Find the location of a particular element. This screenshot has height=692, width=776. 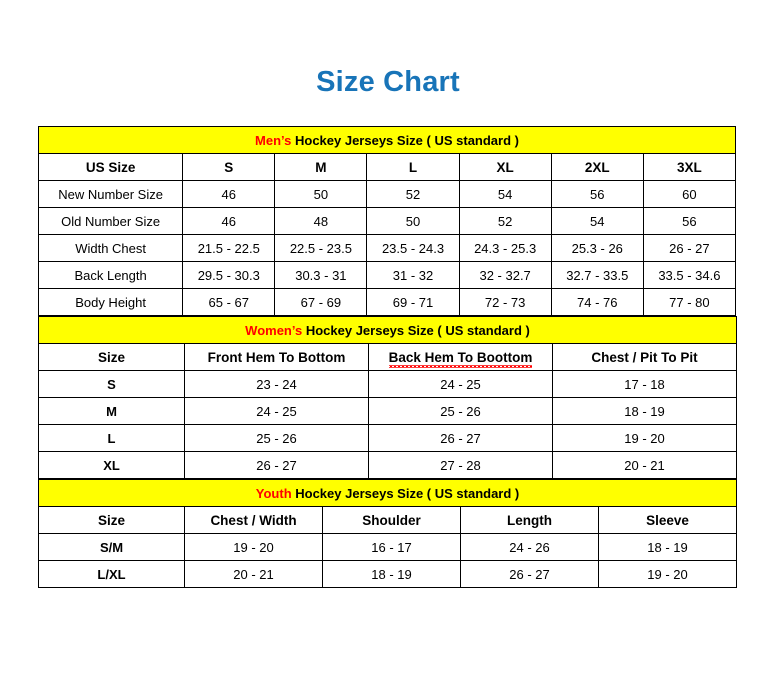

womens-row-label-0: S is located at coordinates (111, 384).